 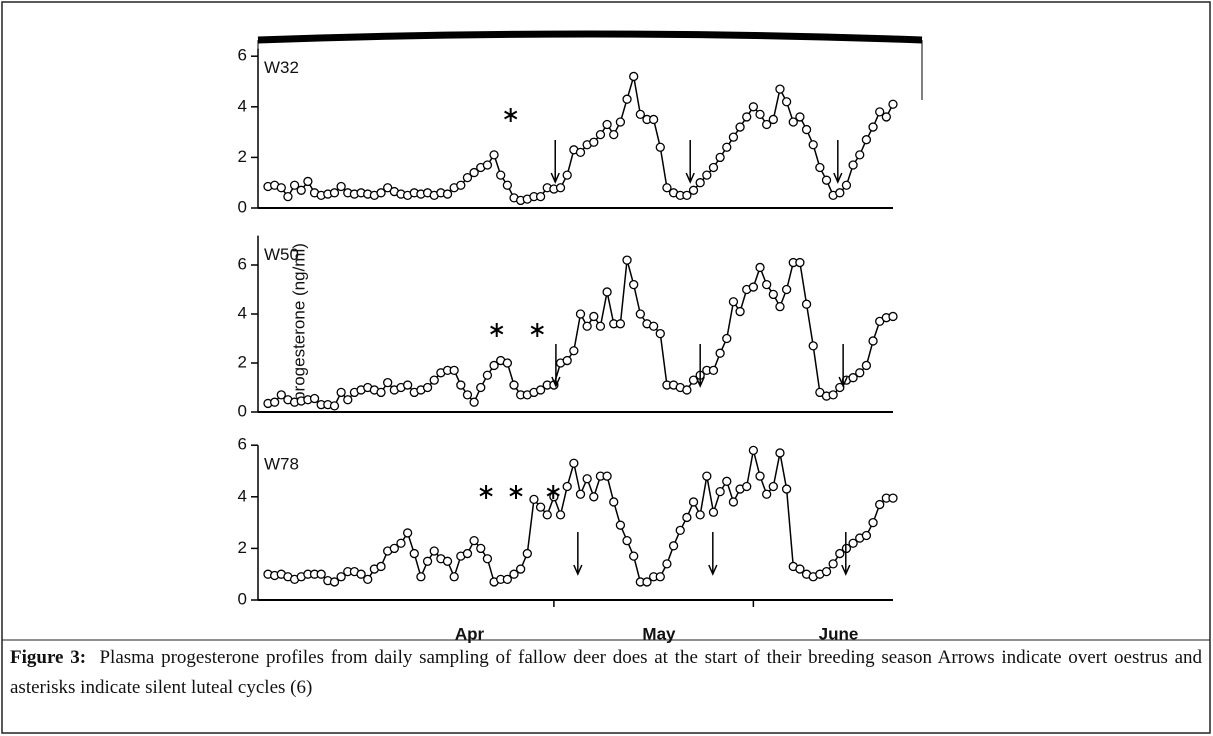 What do you see at coordinates (281, 67) in the screenshot?
I see `panel-label: W32` at bounding box center [281, 67].